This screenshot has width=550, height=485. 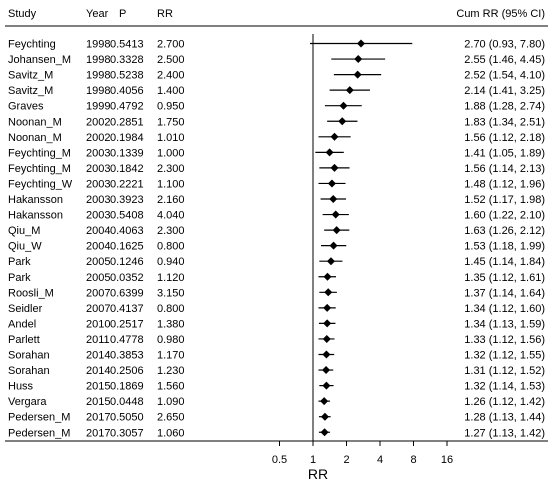 What do you see at coordinates (171, 184) in the screenshot?
I see `study-rr: 1.100` at bounding box center [171, 184].